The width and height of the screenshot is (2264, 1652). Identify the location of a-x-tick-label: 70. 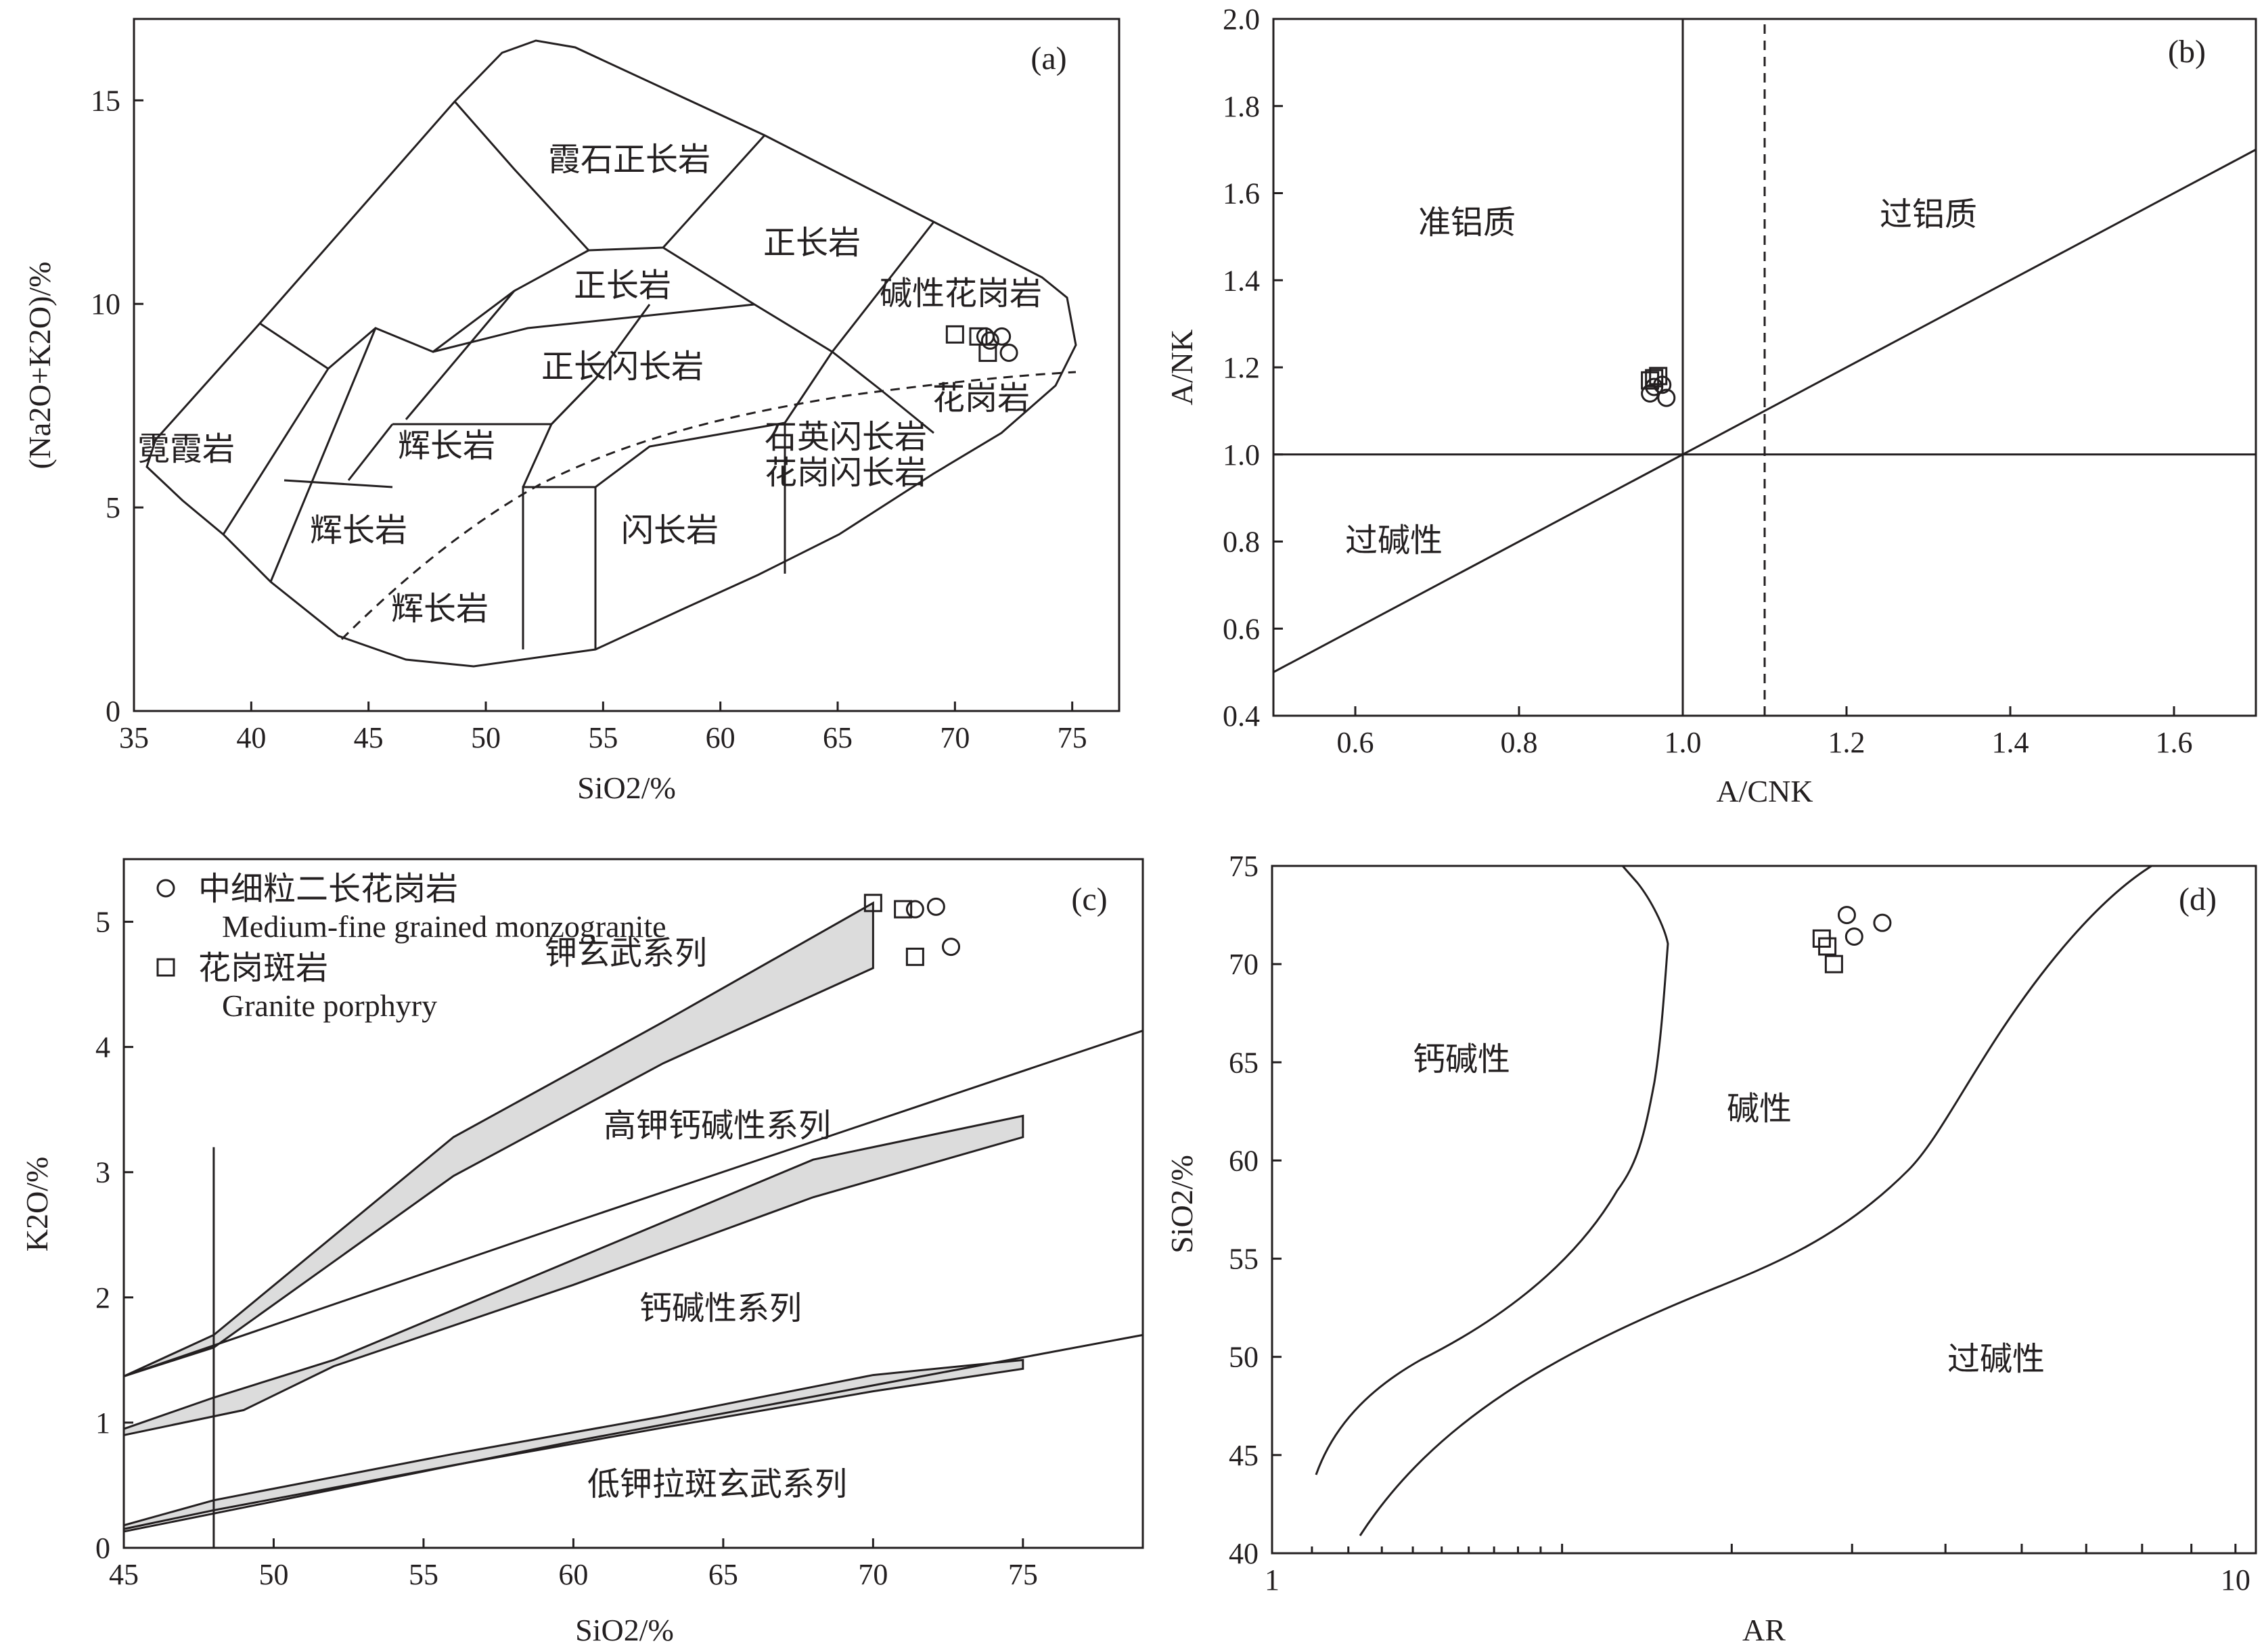
(955, 737).